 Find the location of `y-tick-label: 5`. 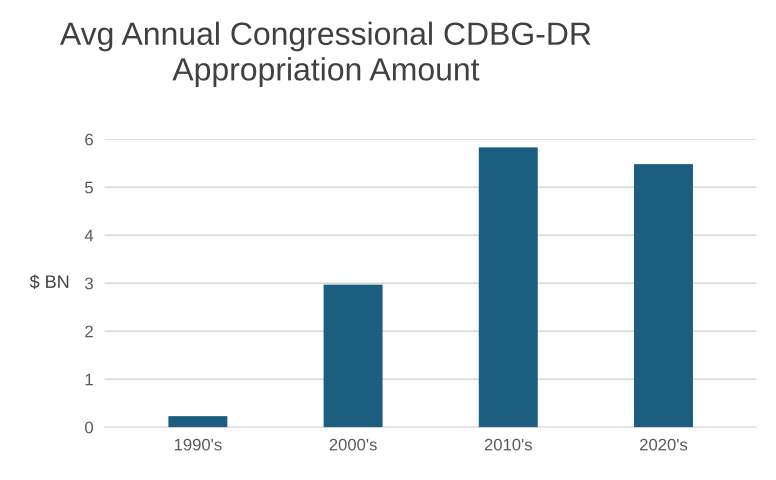

y-tick-label: 5 is located at coordinates (89, 188).